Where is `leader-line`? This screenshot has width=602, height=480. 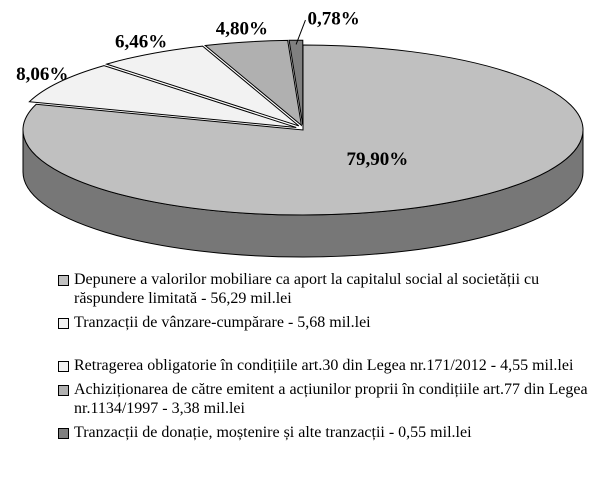 leader-line is located at coordinates (300, 32).